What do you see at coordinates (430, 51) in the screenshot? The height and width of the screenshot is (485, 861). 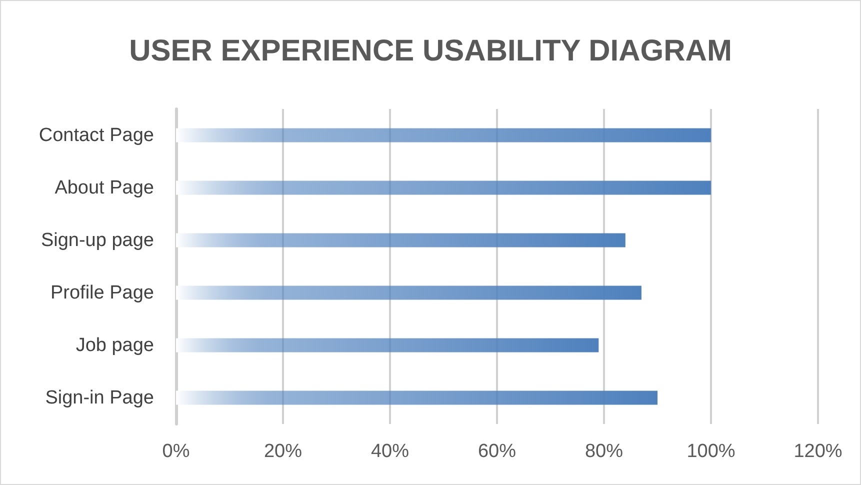 I see `chart-title: USER EXPERIENCE USABILITY DIAGRAM` at bounding box center [430, 51].